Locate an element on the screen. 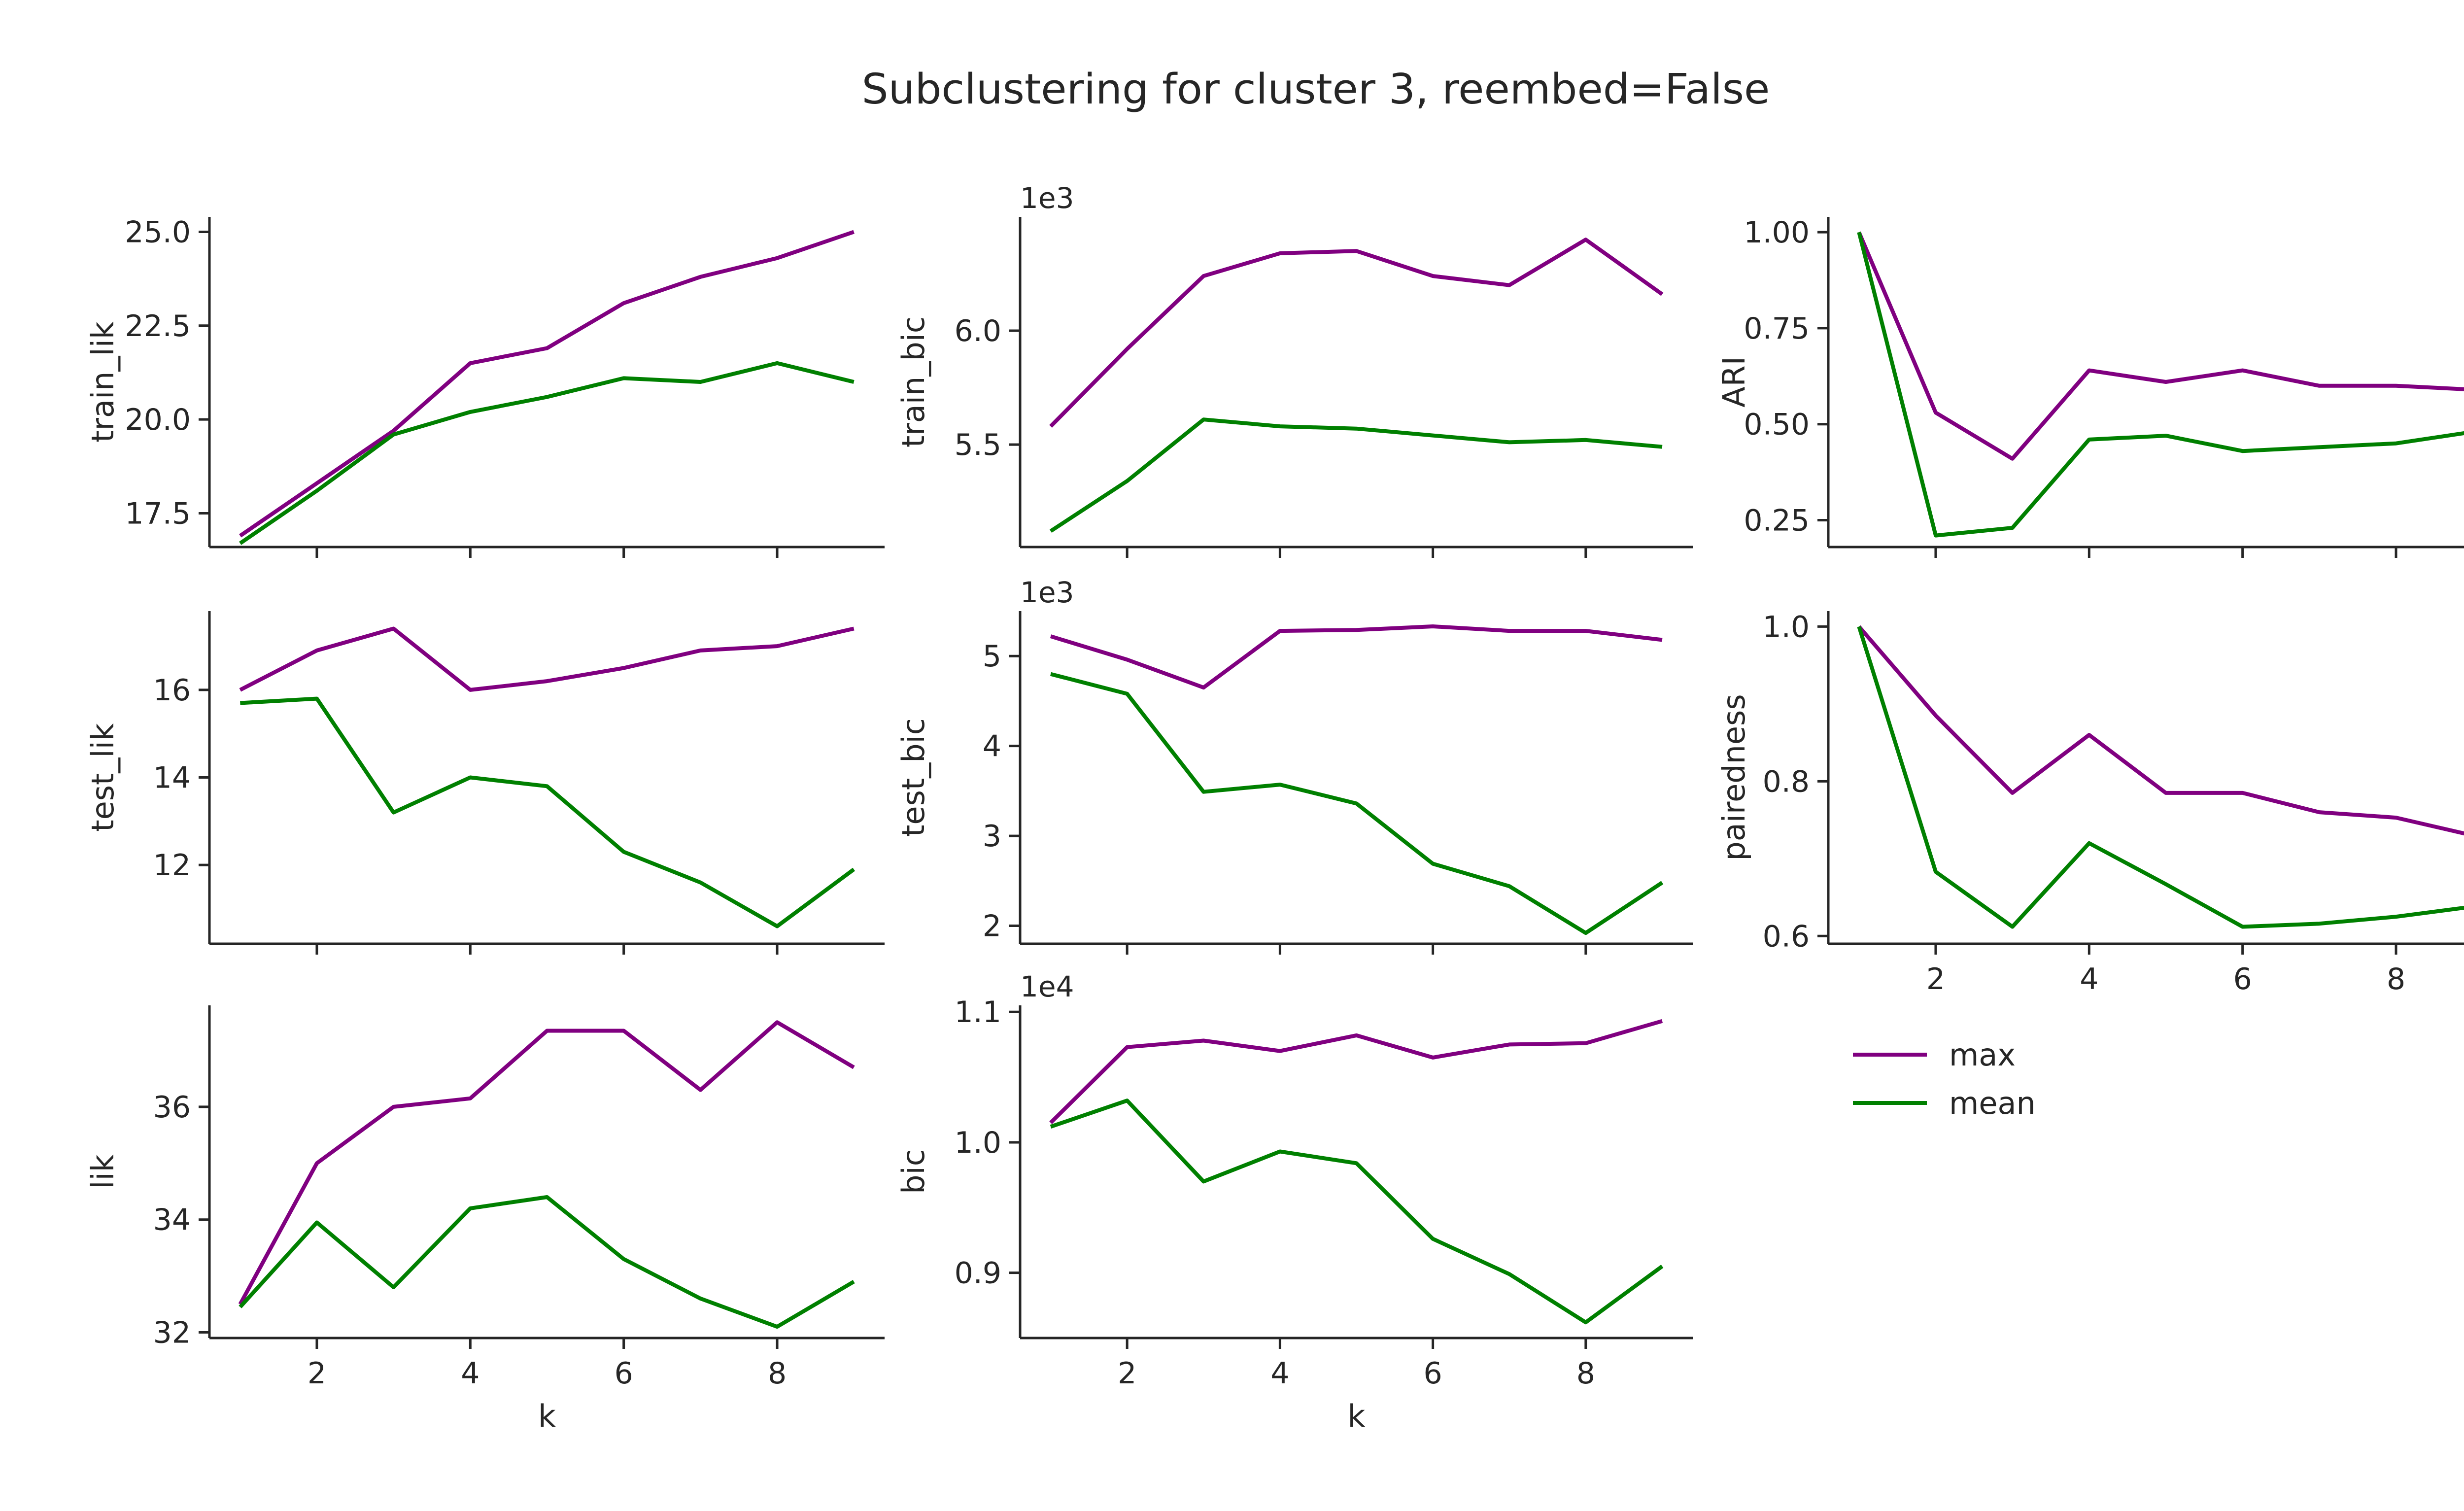  y-tick-label: 25.0 is located at coordinates (158, 232).